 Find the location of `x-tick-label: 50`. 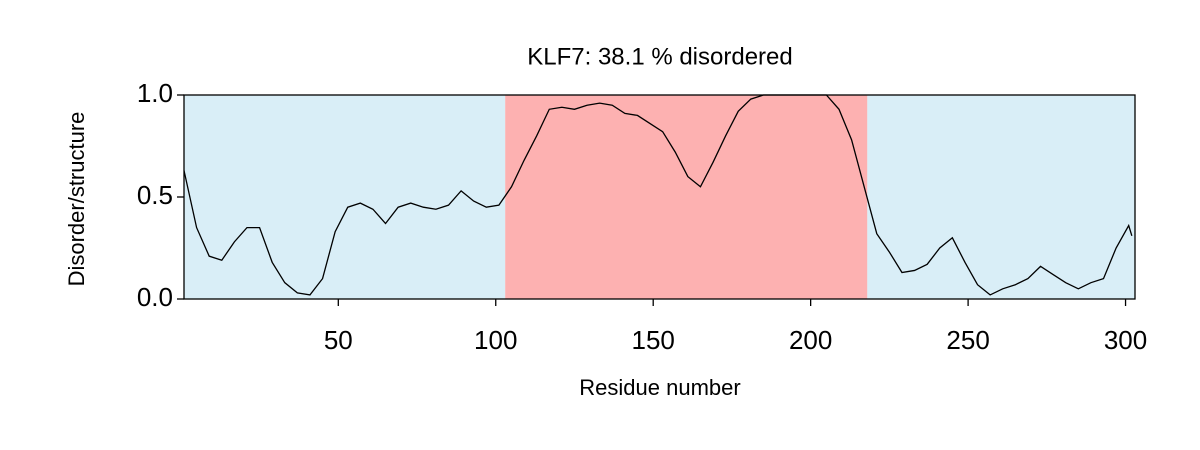

x-tick-label: 50 is located at coordinates (338, 340).